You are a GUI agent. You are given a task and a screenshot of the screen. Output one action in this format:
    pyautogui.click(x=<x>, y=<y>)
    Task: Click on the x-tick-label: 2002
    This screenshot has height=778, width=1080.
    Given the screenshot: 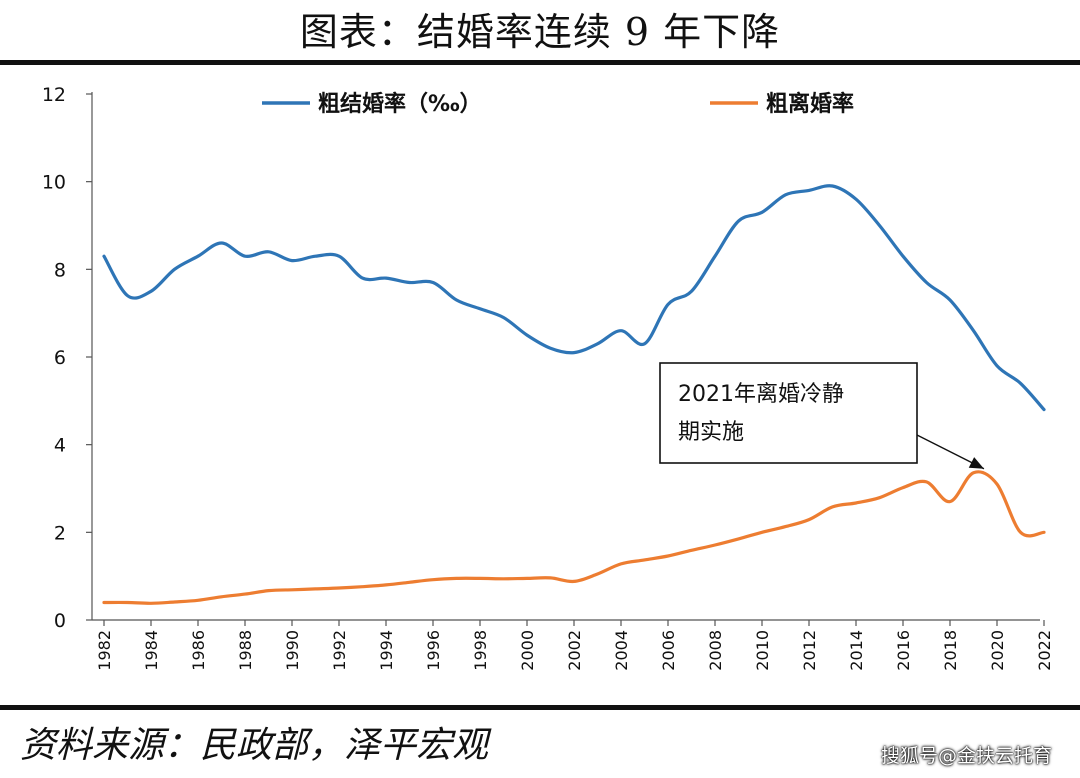 What is the action you would take?
    pyautogui.click(x=574, y=650)
    